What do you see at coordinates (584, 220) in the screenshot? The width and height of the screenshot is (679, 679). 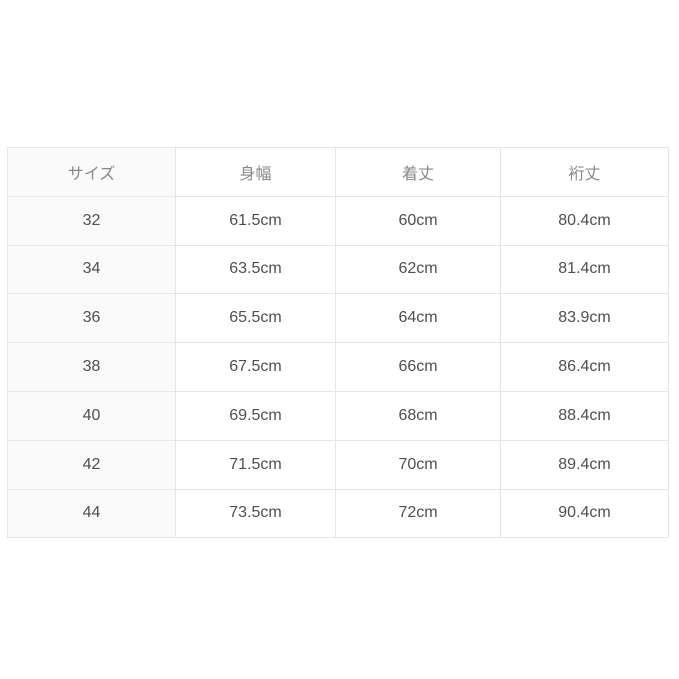 I see `measurement-cell: 80.4cm` at bounding box center [584, 220].